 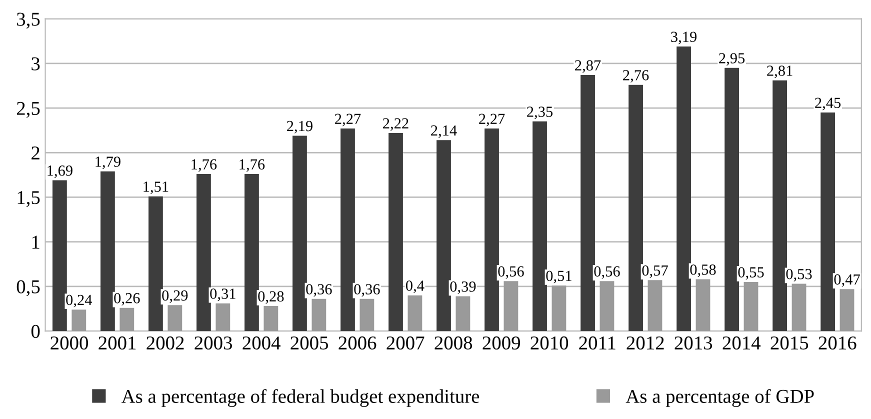 What do you see at coordinates (35, 331) in the screenshot?
I see `y-tick-label: 0` at bounding box center [35, 331].